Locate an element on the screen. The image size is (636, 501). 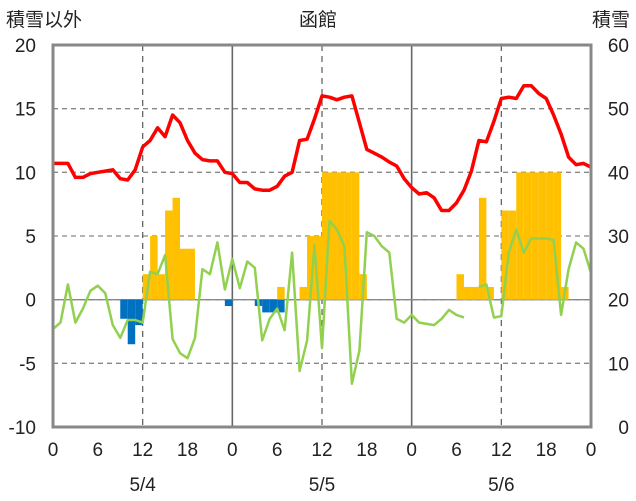
left-axis-title: 積雪以外 is located at coordinates (44, 20).